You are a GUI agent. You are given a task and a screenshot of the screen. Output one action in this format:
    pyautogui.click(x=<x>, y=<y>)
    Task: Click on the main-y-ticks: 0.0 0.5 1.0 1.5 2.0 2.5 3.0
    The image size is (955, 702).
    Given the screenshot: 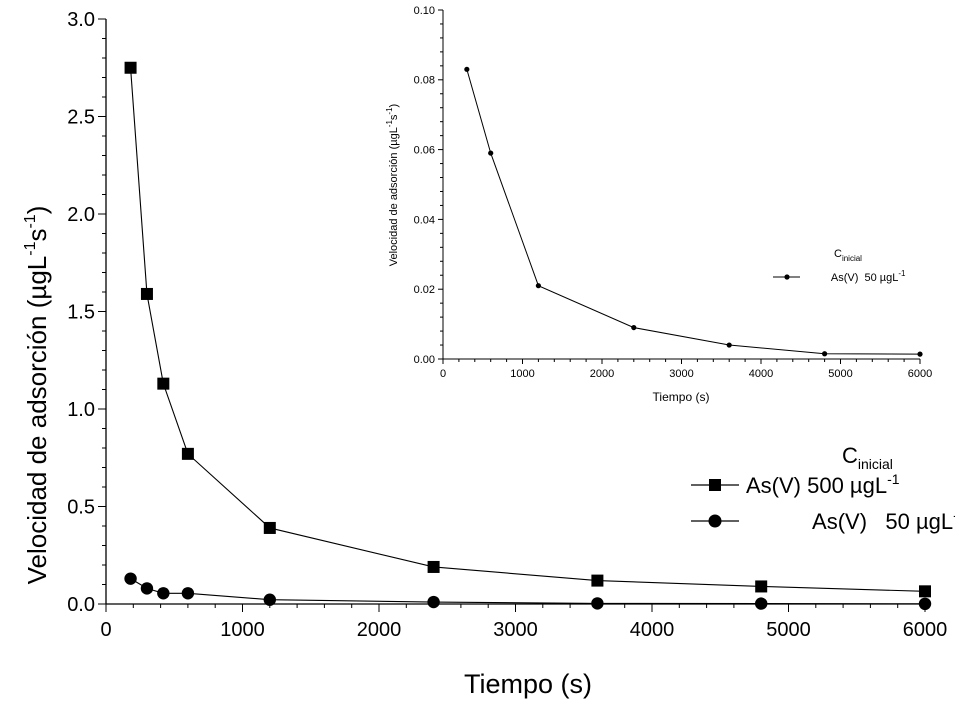 What is the action you would take?
    pyautogui.click(x=86, y=312)
    